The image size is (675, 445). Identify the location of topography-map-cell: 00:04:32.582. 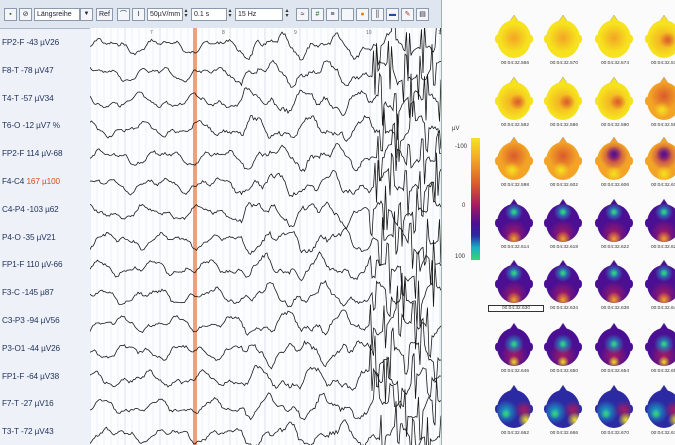
(514, 100).